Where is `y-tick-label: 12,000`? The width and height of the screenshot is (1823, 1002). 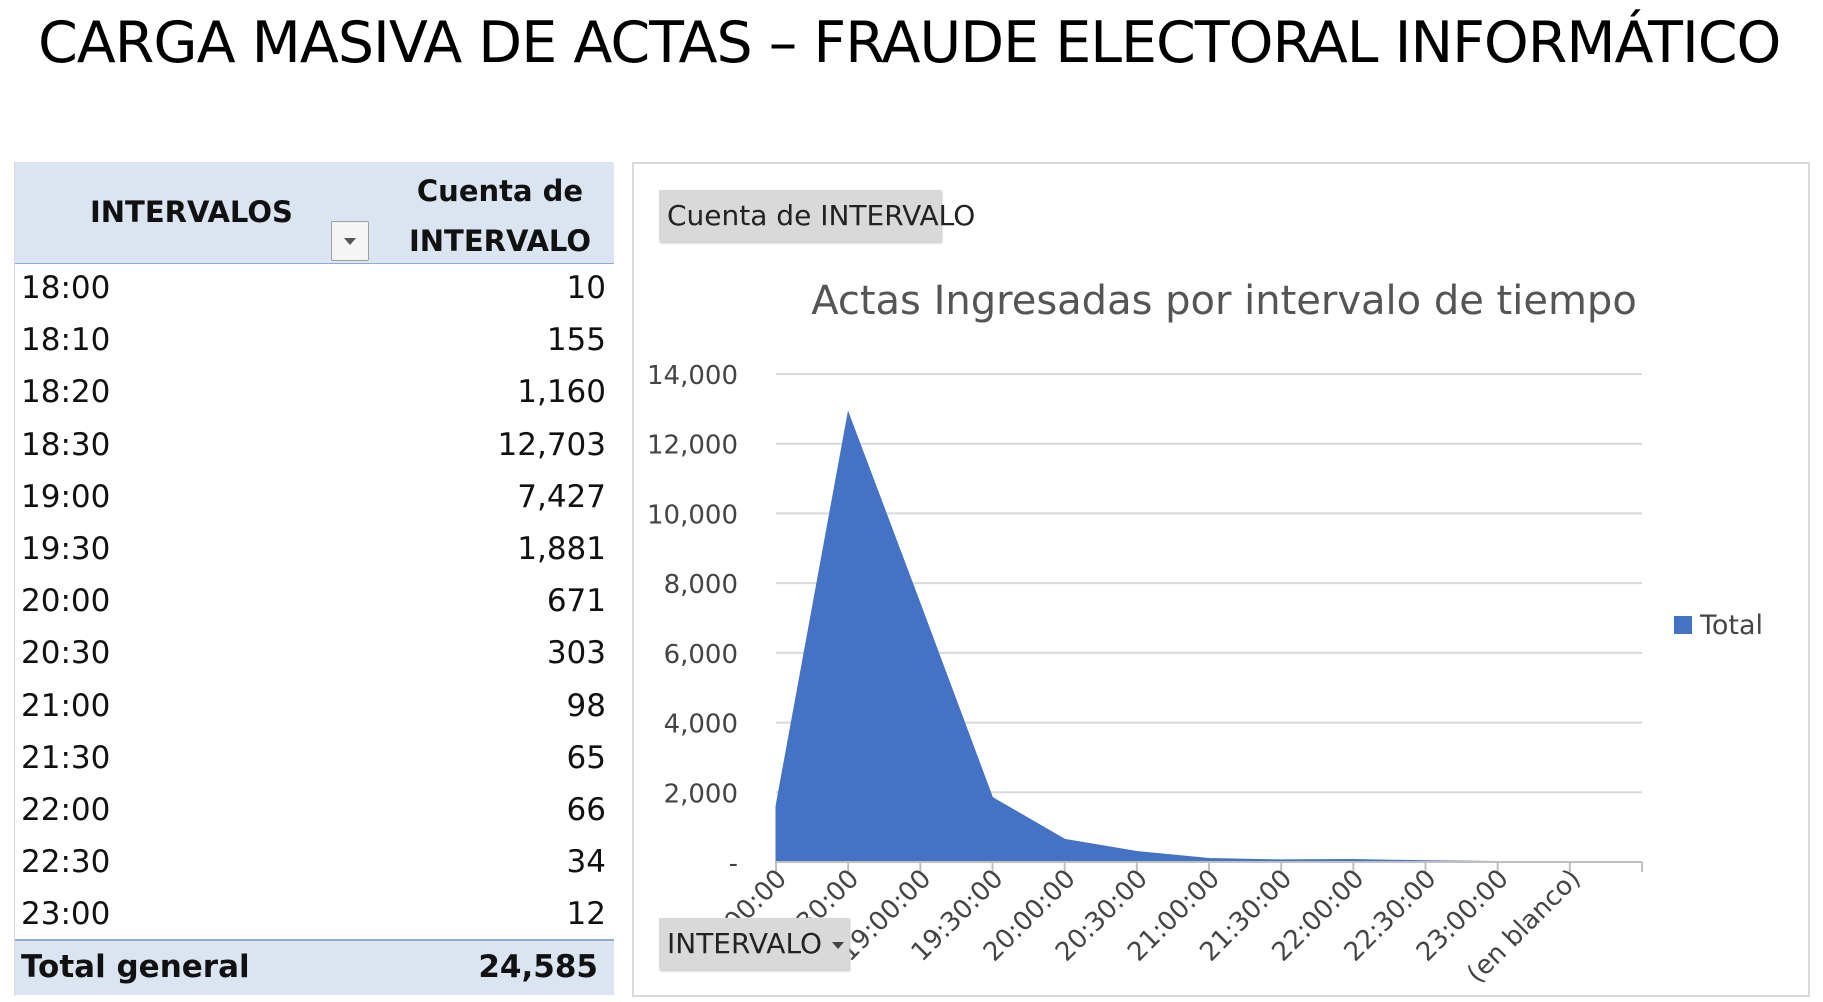
y-tick-label: 12,000 is located at coordinates (692, 446).